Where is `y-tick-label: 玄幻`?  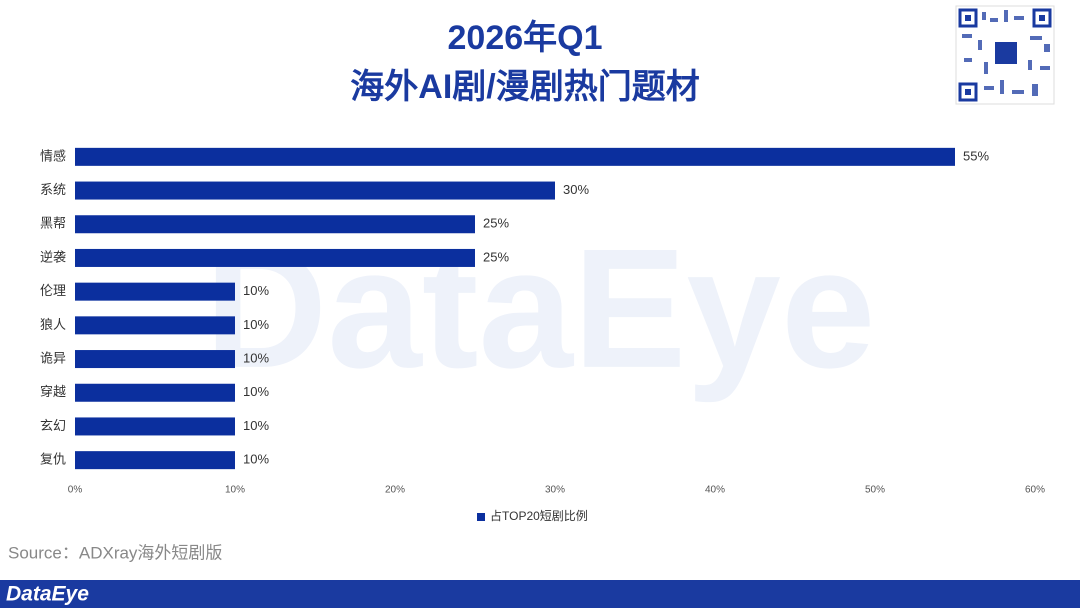
y-tick-label: 玄幻 is located at coordinates (53, 425).